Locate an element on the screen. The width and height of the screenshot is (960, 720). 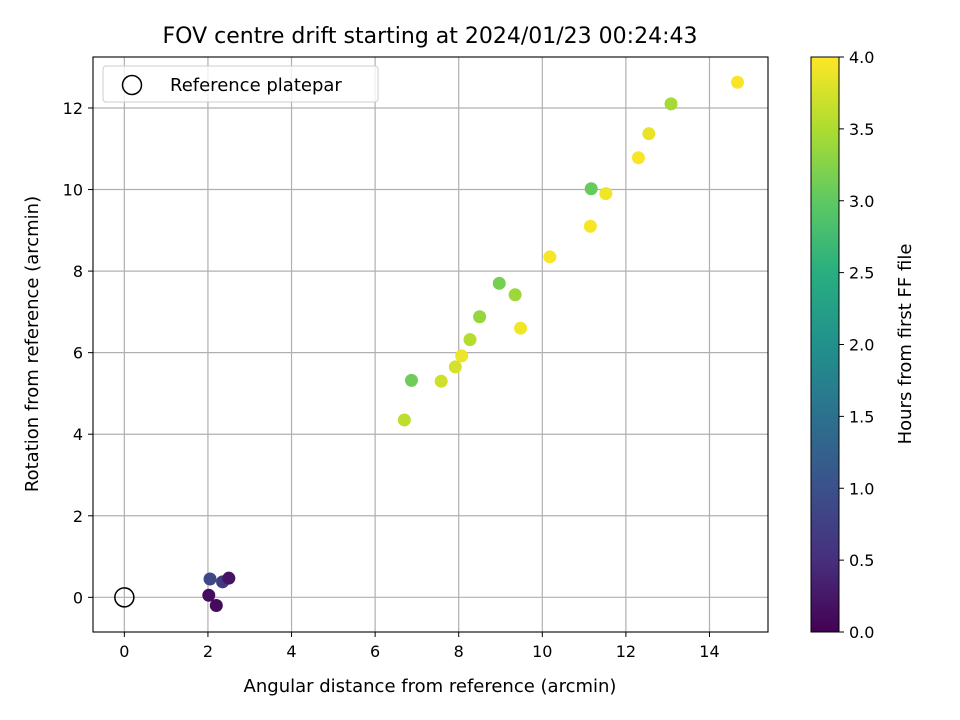
colorbar-ticks: 0.0 0.5 1.0 1.5 2.0 2.5 3.0 3.5 4.0 is located at coordinates (856, 345).